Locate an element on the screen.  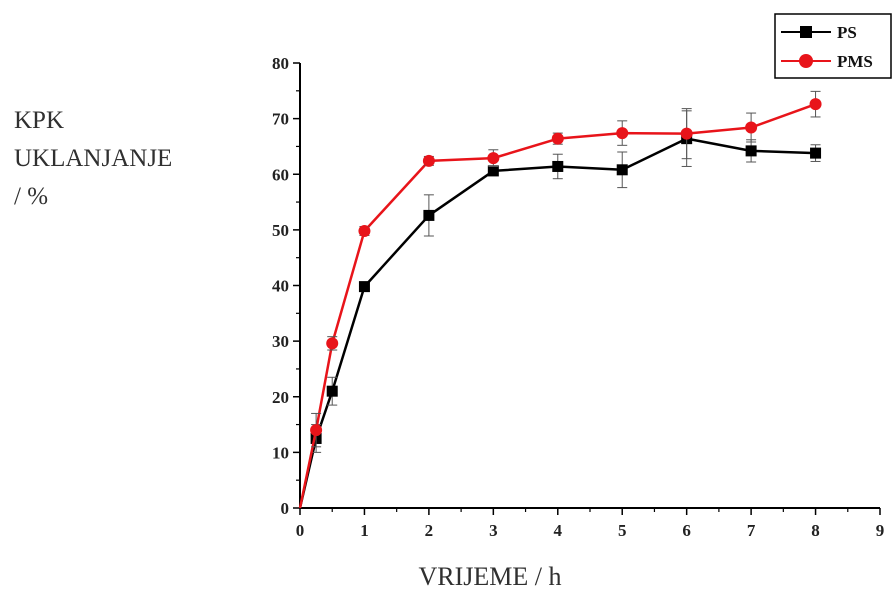
y-tick-label: 80 is located at coordinates (280, 63).